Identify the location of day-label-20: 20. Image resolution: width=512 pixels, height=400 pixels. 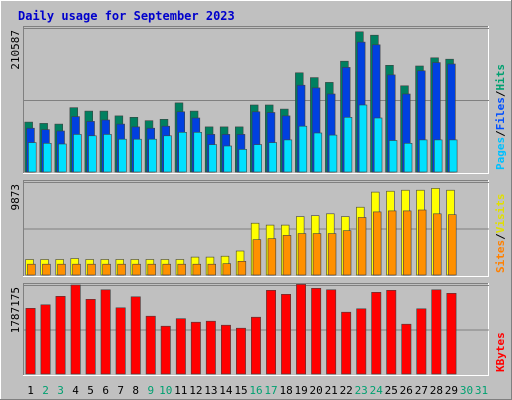
(315, 390).